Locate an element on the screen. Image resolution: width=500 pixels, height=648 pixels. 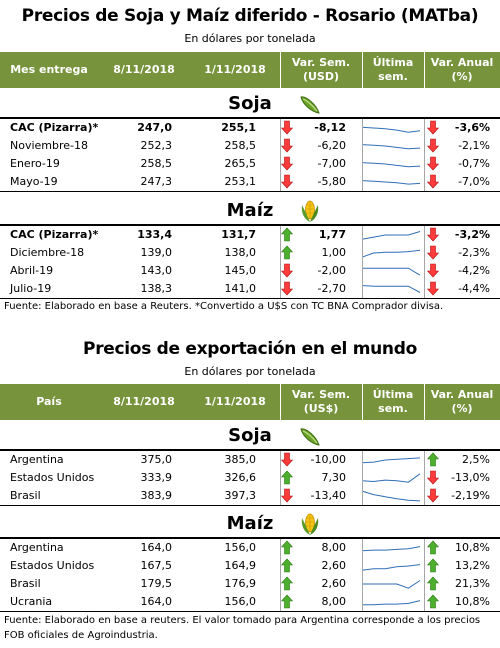
row-label: Enero-19 is located at coordinates (35, 163).